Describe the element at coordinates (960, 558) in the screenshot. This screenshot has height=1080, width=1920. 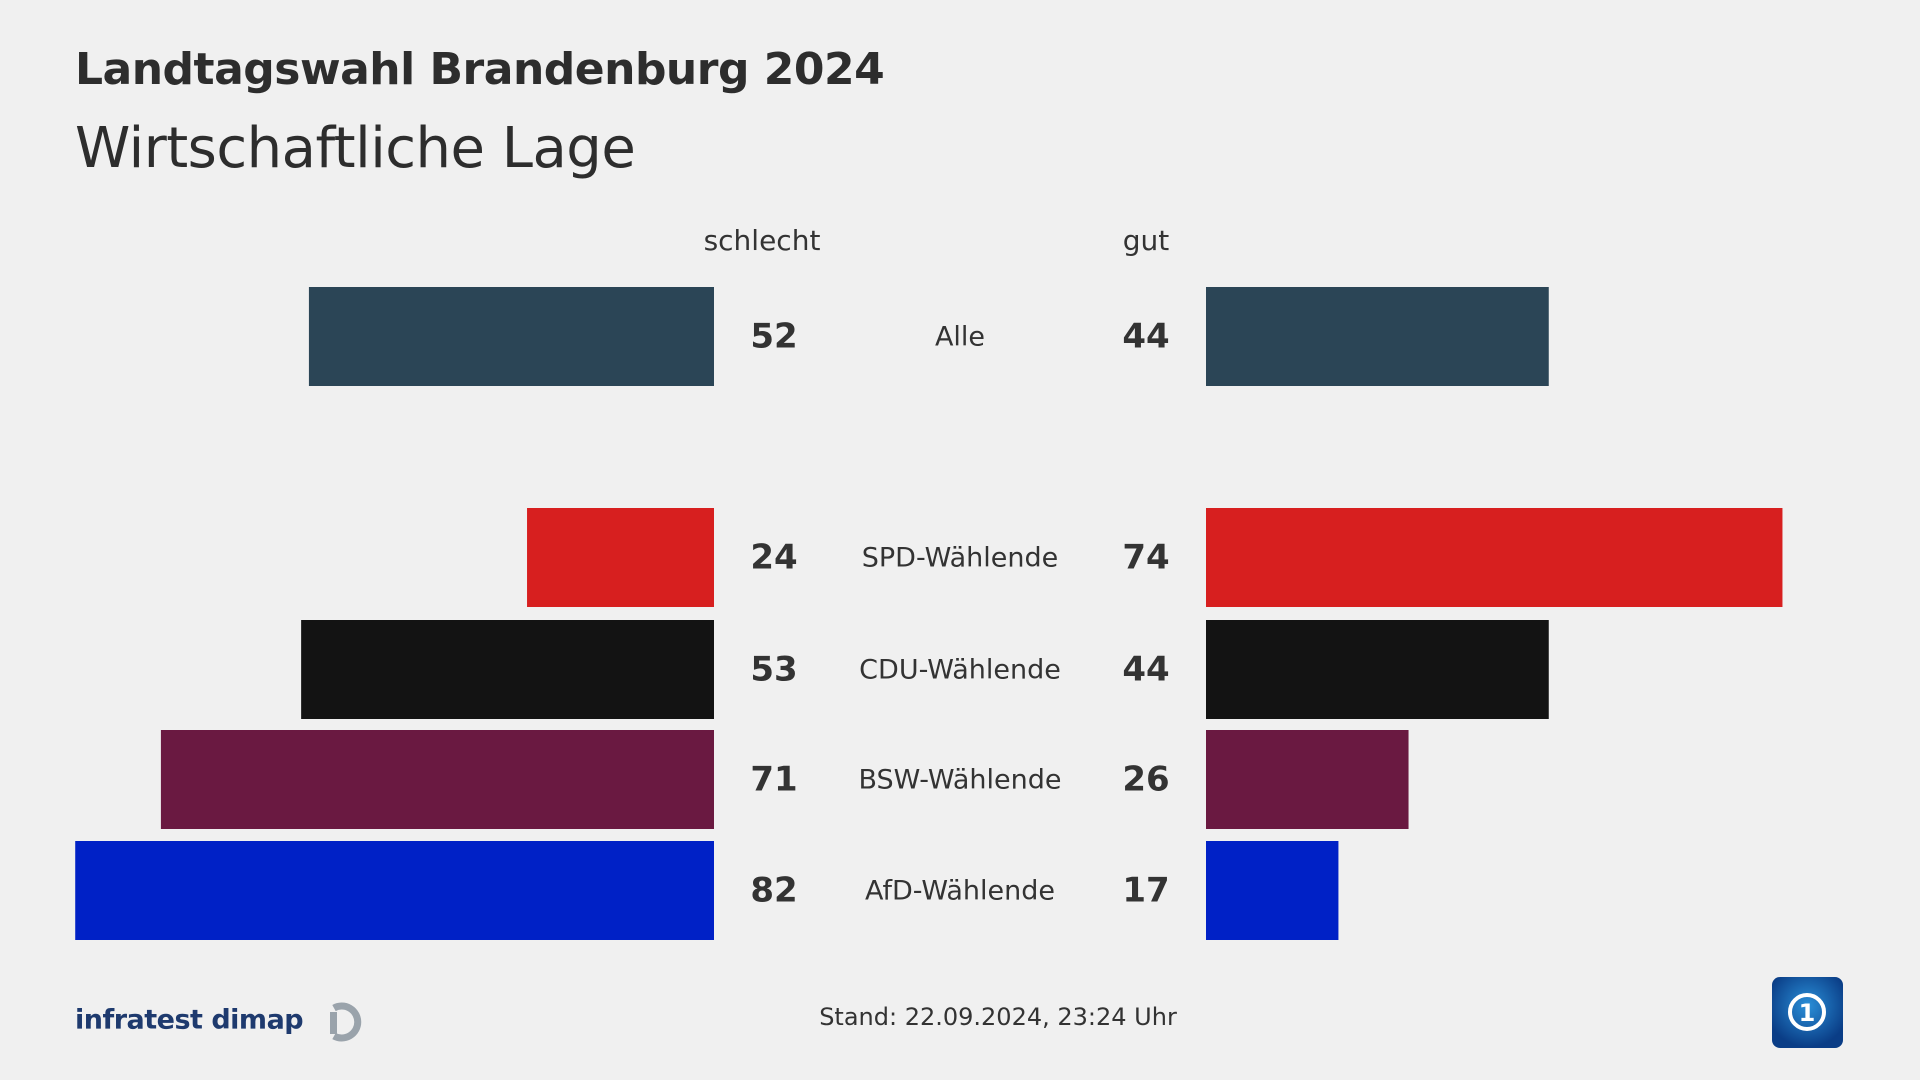
I see `category-label: SPD-Wählende` at that location.